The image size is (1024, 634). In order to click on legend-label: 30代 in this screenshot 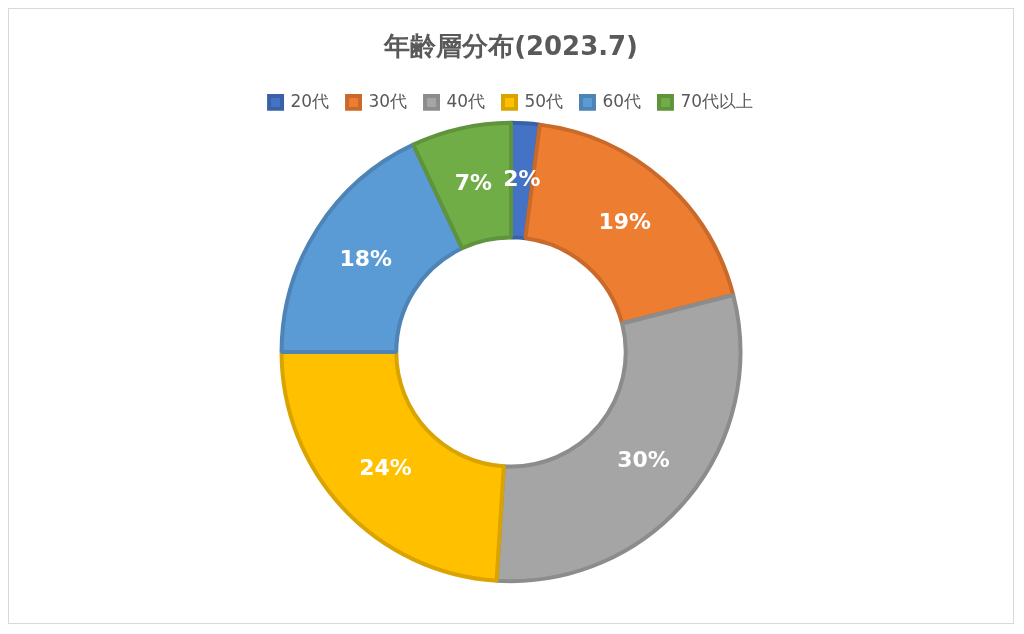, I will do `click(388, 100)`.